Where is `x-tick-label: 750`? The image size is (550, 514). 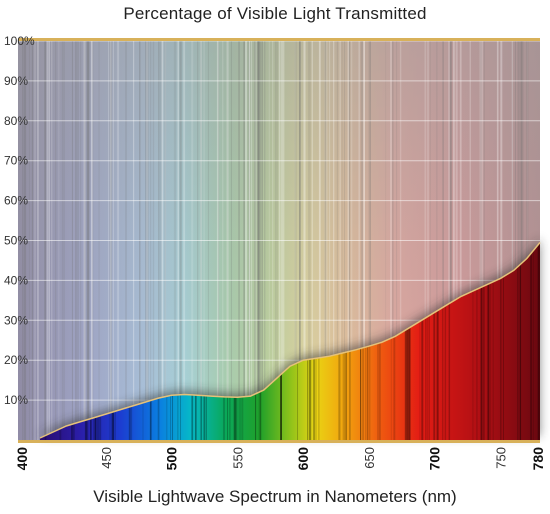 x-tick-label: 750 is located at coordinates (501, 458).